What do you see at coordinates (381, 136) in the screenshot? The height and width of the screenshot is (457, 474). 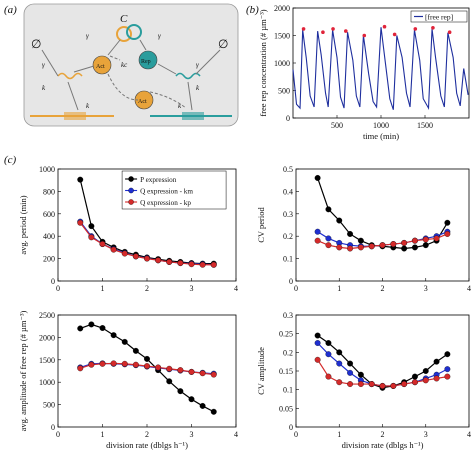 I see `x-axis-label: time (min)` at bounding box center [381, 136].